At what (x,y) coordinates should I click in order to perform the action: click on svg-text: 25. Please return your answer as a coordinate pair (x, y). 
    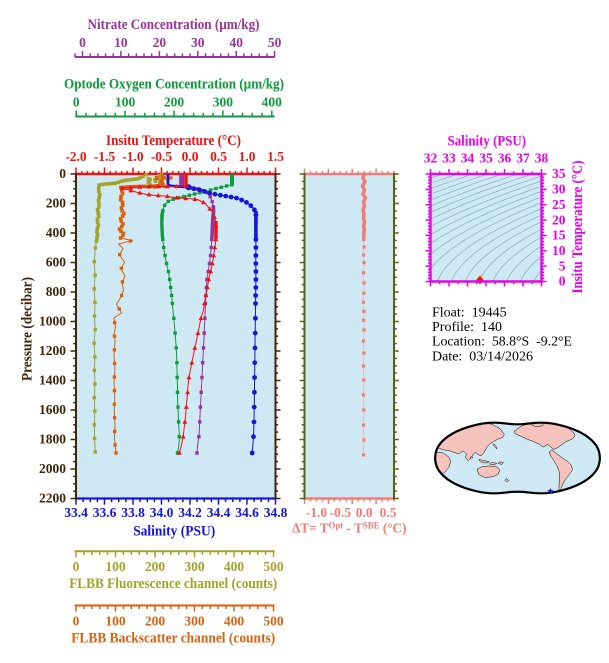
    Looking at the image, I should click on (559, 204).